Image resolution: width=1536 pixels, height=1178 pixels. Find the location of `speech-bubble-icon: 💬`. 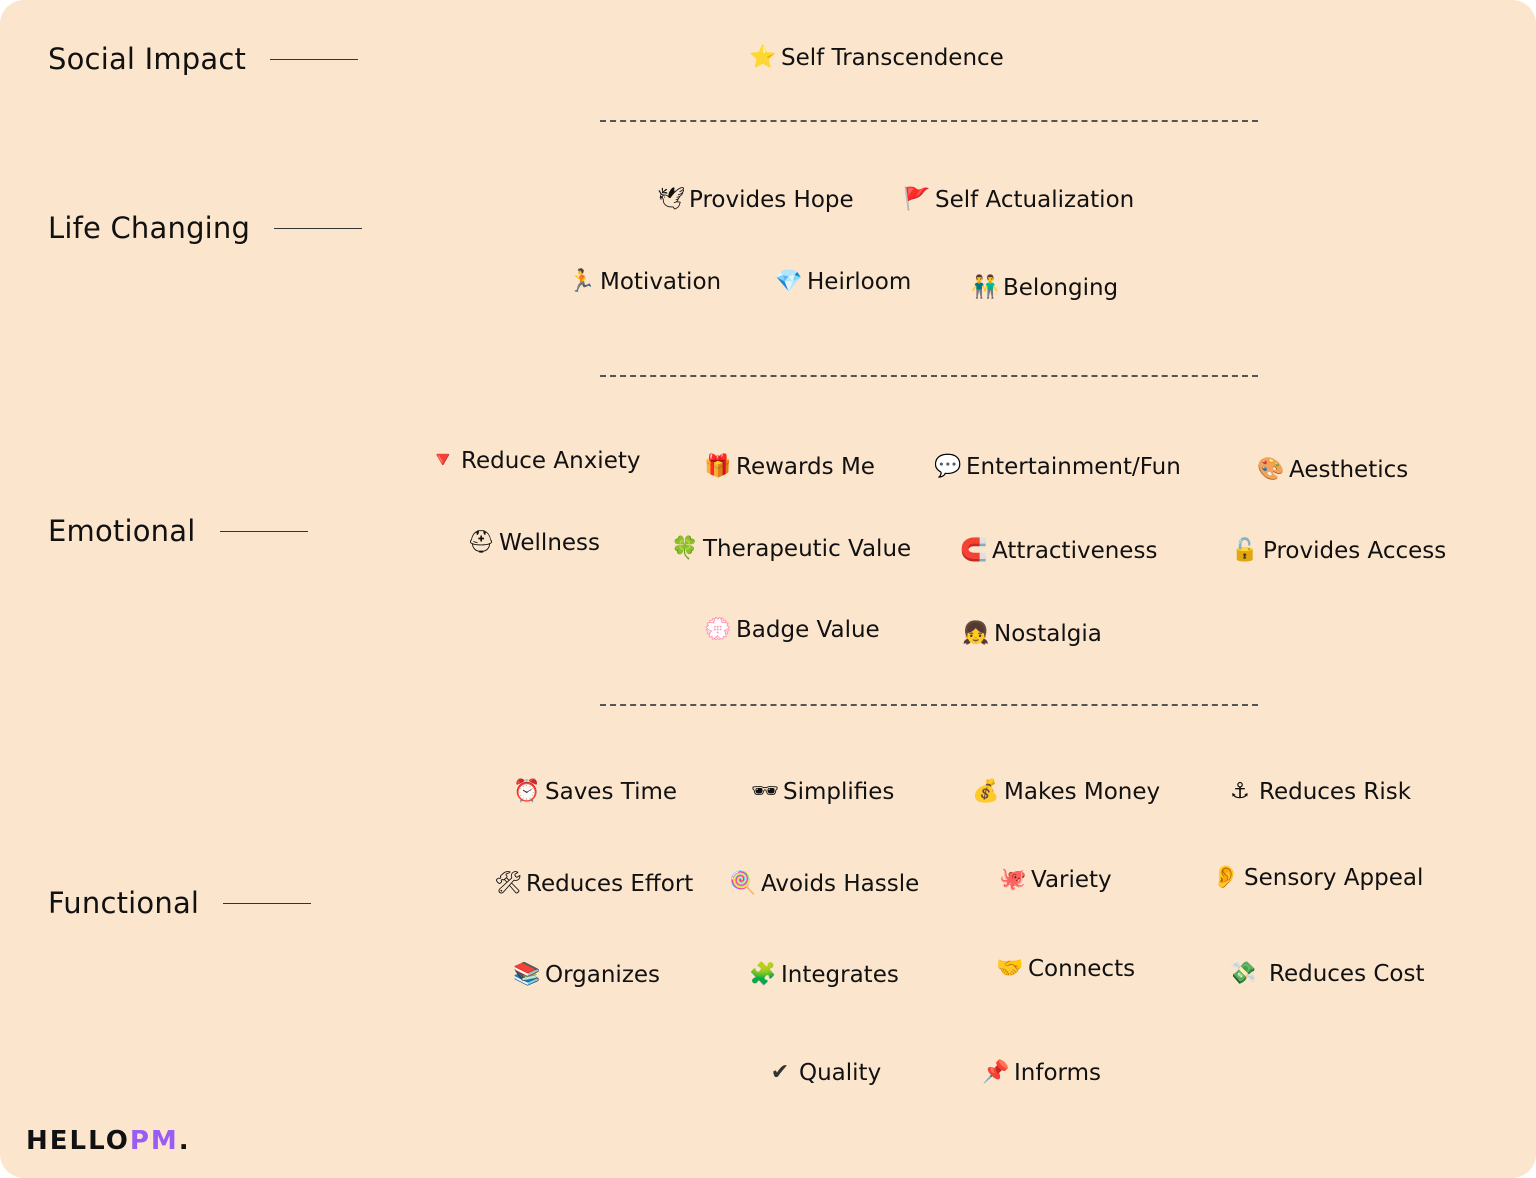

speech-bubble-icon: 💬 is located at coordinates (948, 466).